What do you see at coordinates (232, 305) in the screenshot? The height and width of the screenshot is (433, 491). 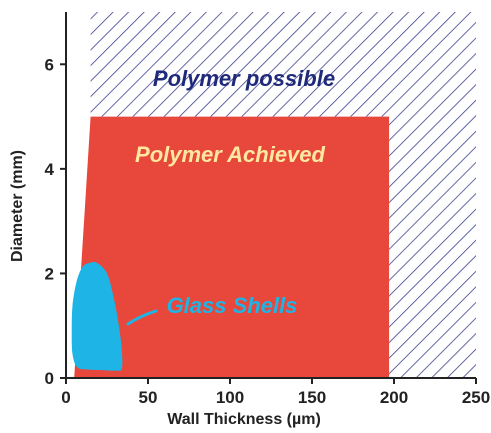 I see `region-label-glass-shells: Glass Shells` at bounding box center [232, 305].